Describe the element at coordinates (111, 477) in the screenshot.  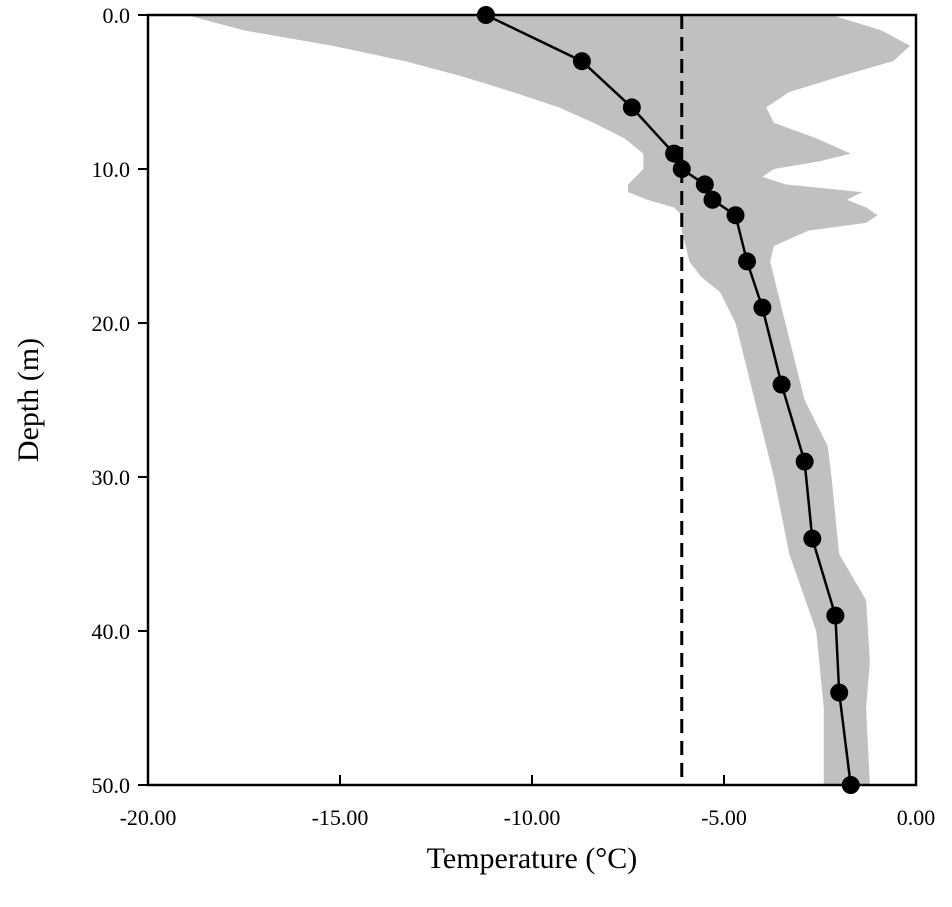
I see `y-tick-label: 30.0` at that location.